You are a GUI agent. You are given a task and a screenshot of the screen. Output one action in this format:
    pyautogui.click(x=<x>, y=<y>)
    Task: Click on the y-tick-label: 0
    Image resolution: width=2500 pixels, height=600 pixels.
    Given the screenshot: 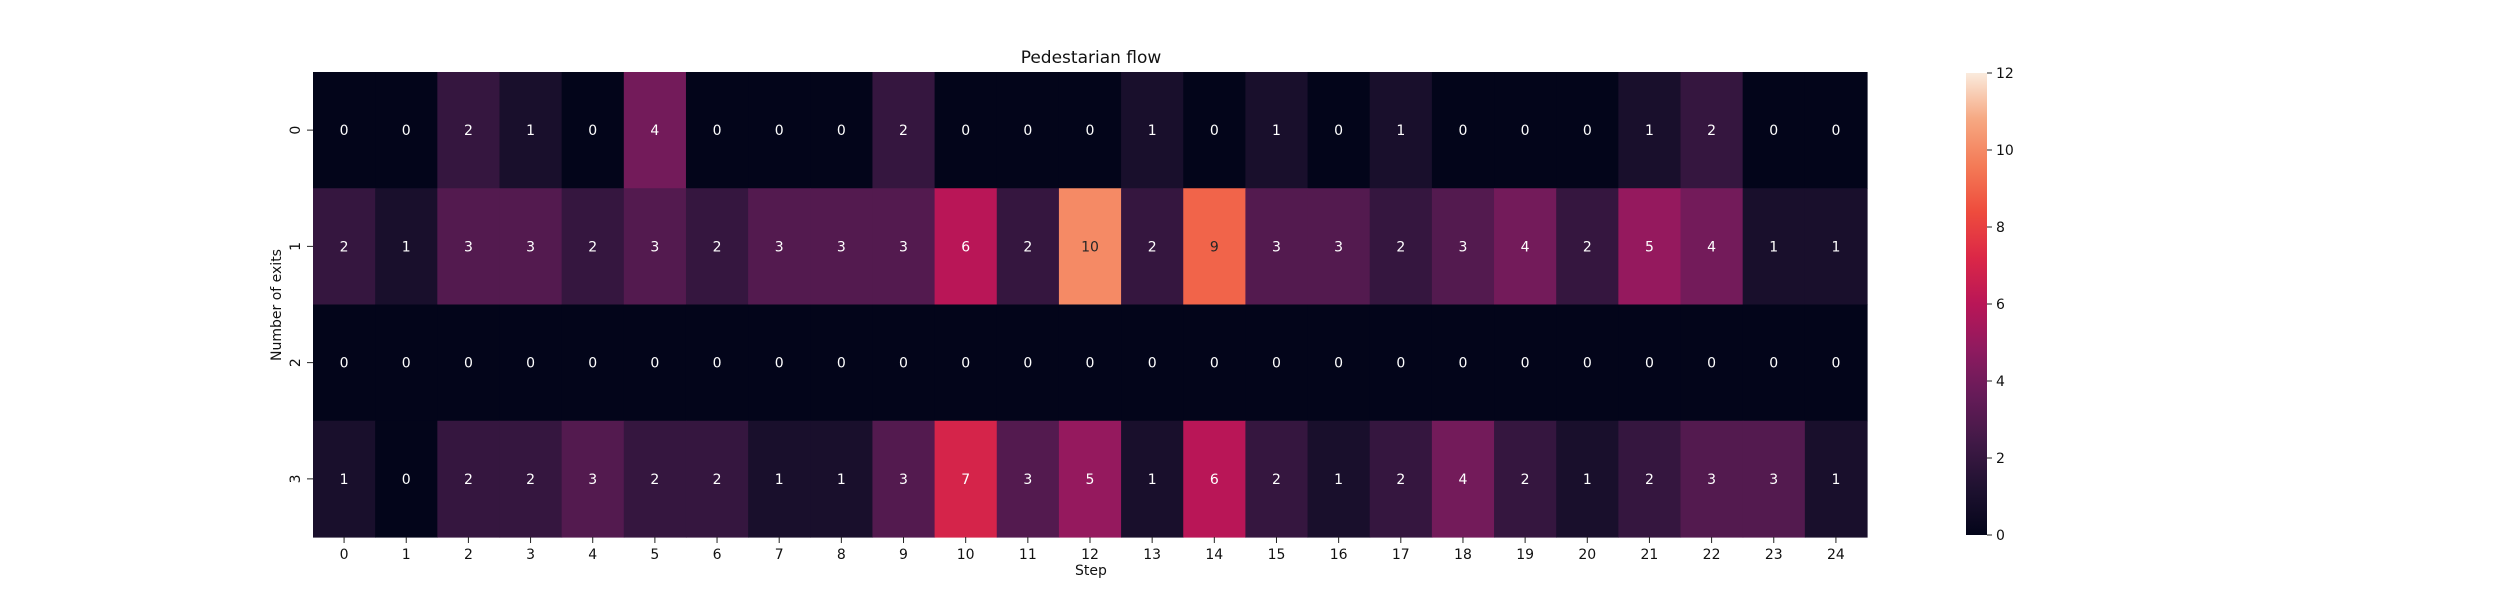 What is the action you would take?
    pyautogui.click(x=296, y=130)
    